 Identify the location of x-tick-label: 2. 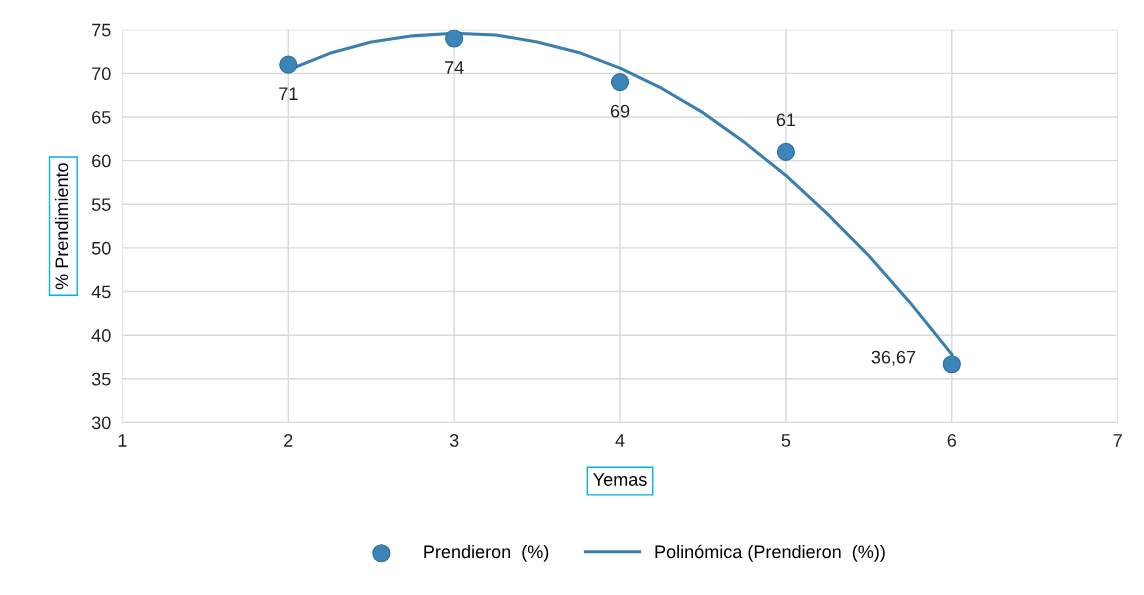
(288, 440).